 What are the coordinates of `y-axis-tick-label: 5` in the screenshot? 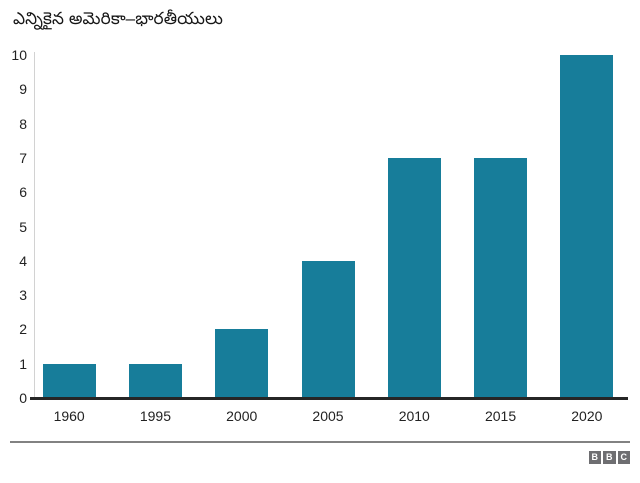 It's located at (23, 226).